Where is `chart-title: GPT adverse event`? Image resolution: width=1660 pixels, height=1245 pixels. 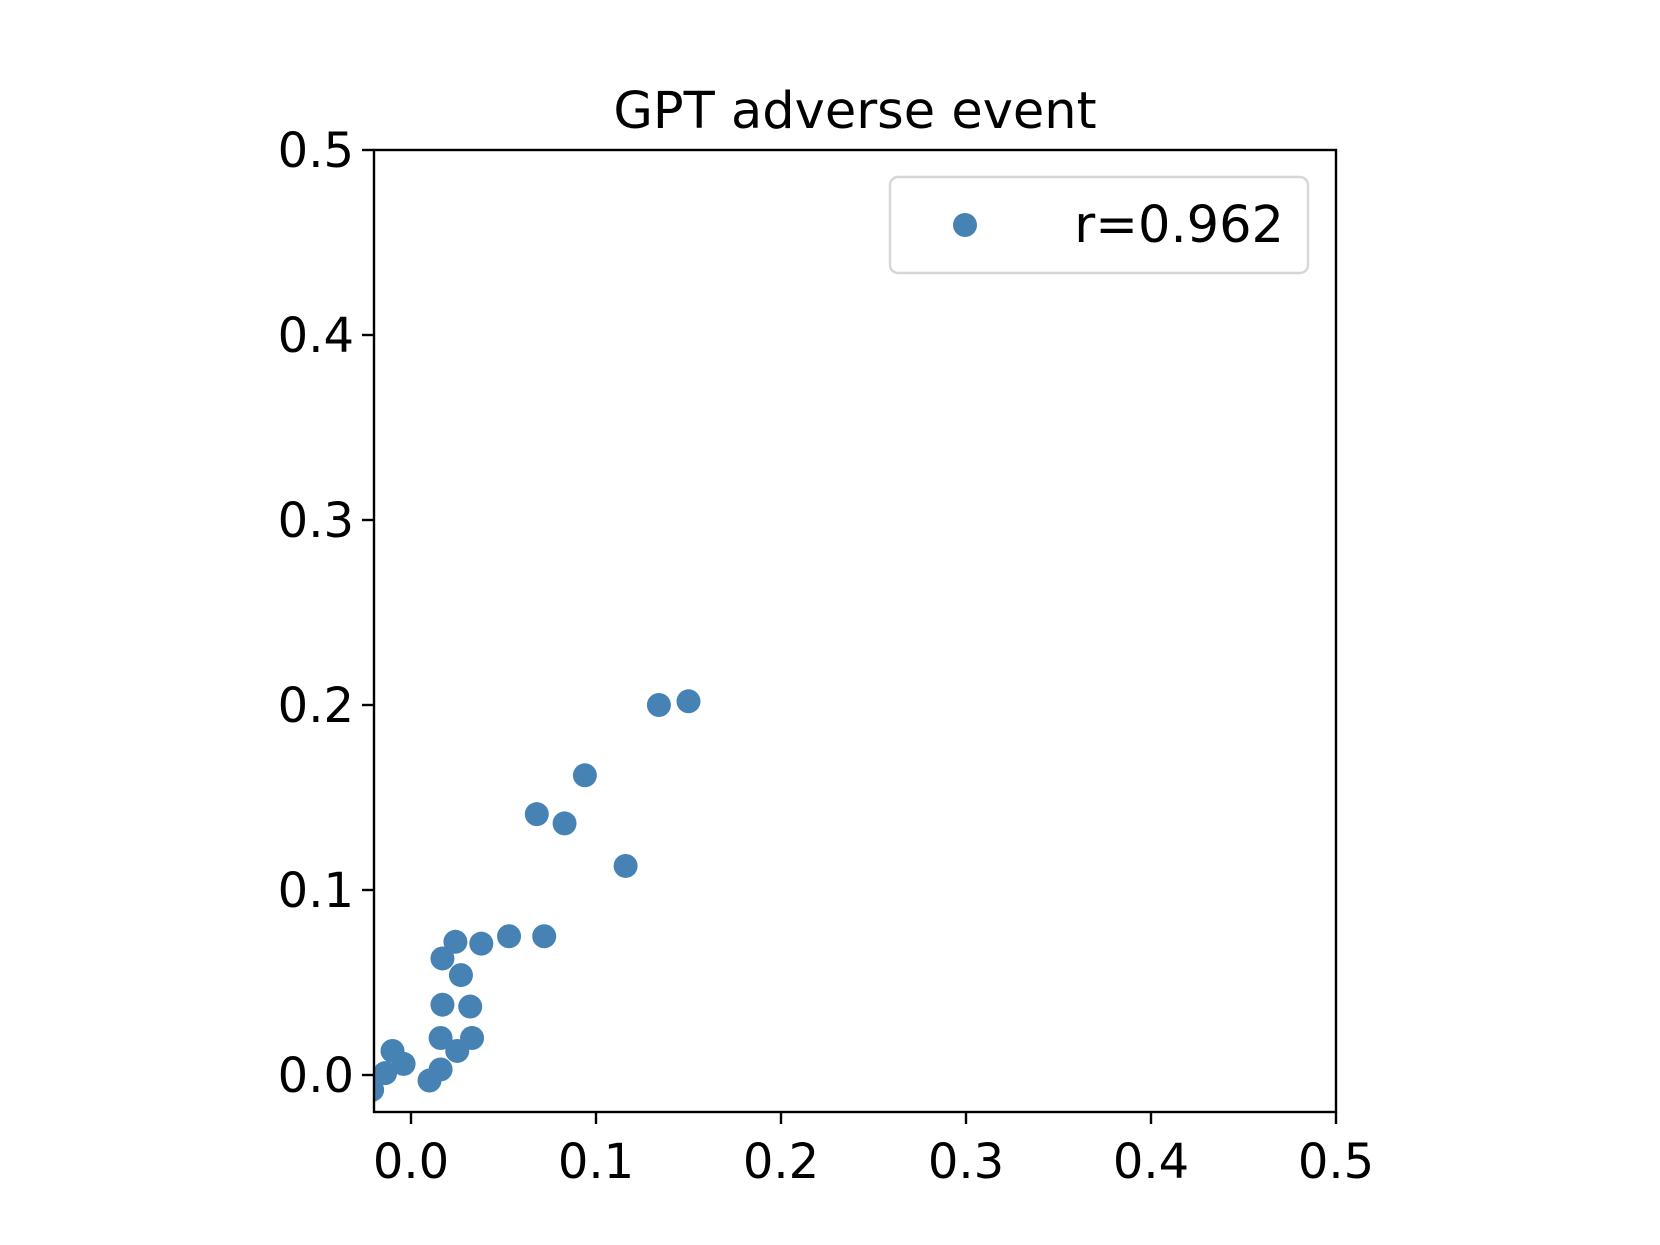 chart-title: GPT adverse event is located at coordinates (854, 111).